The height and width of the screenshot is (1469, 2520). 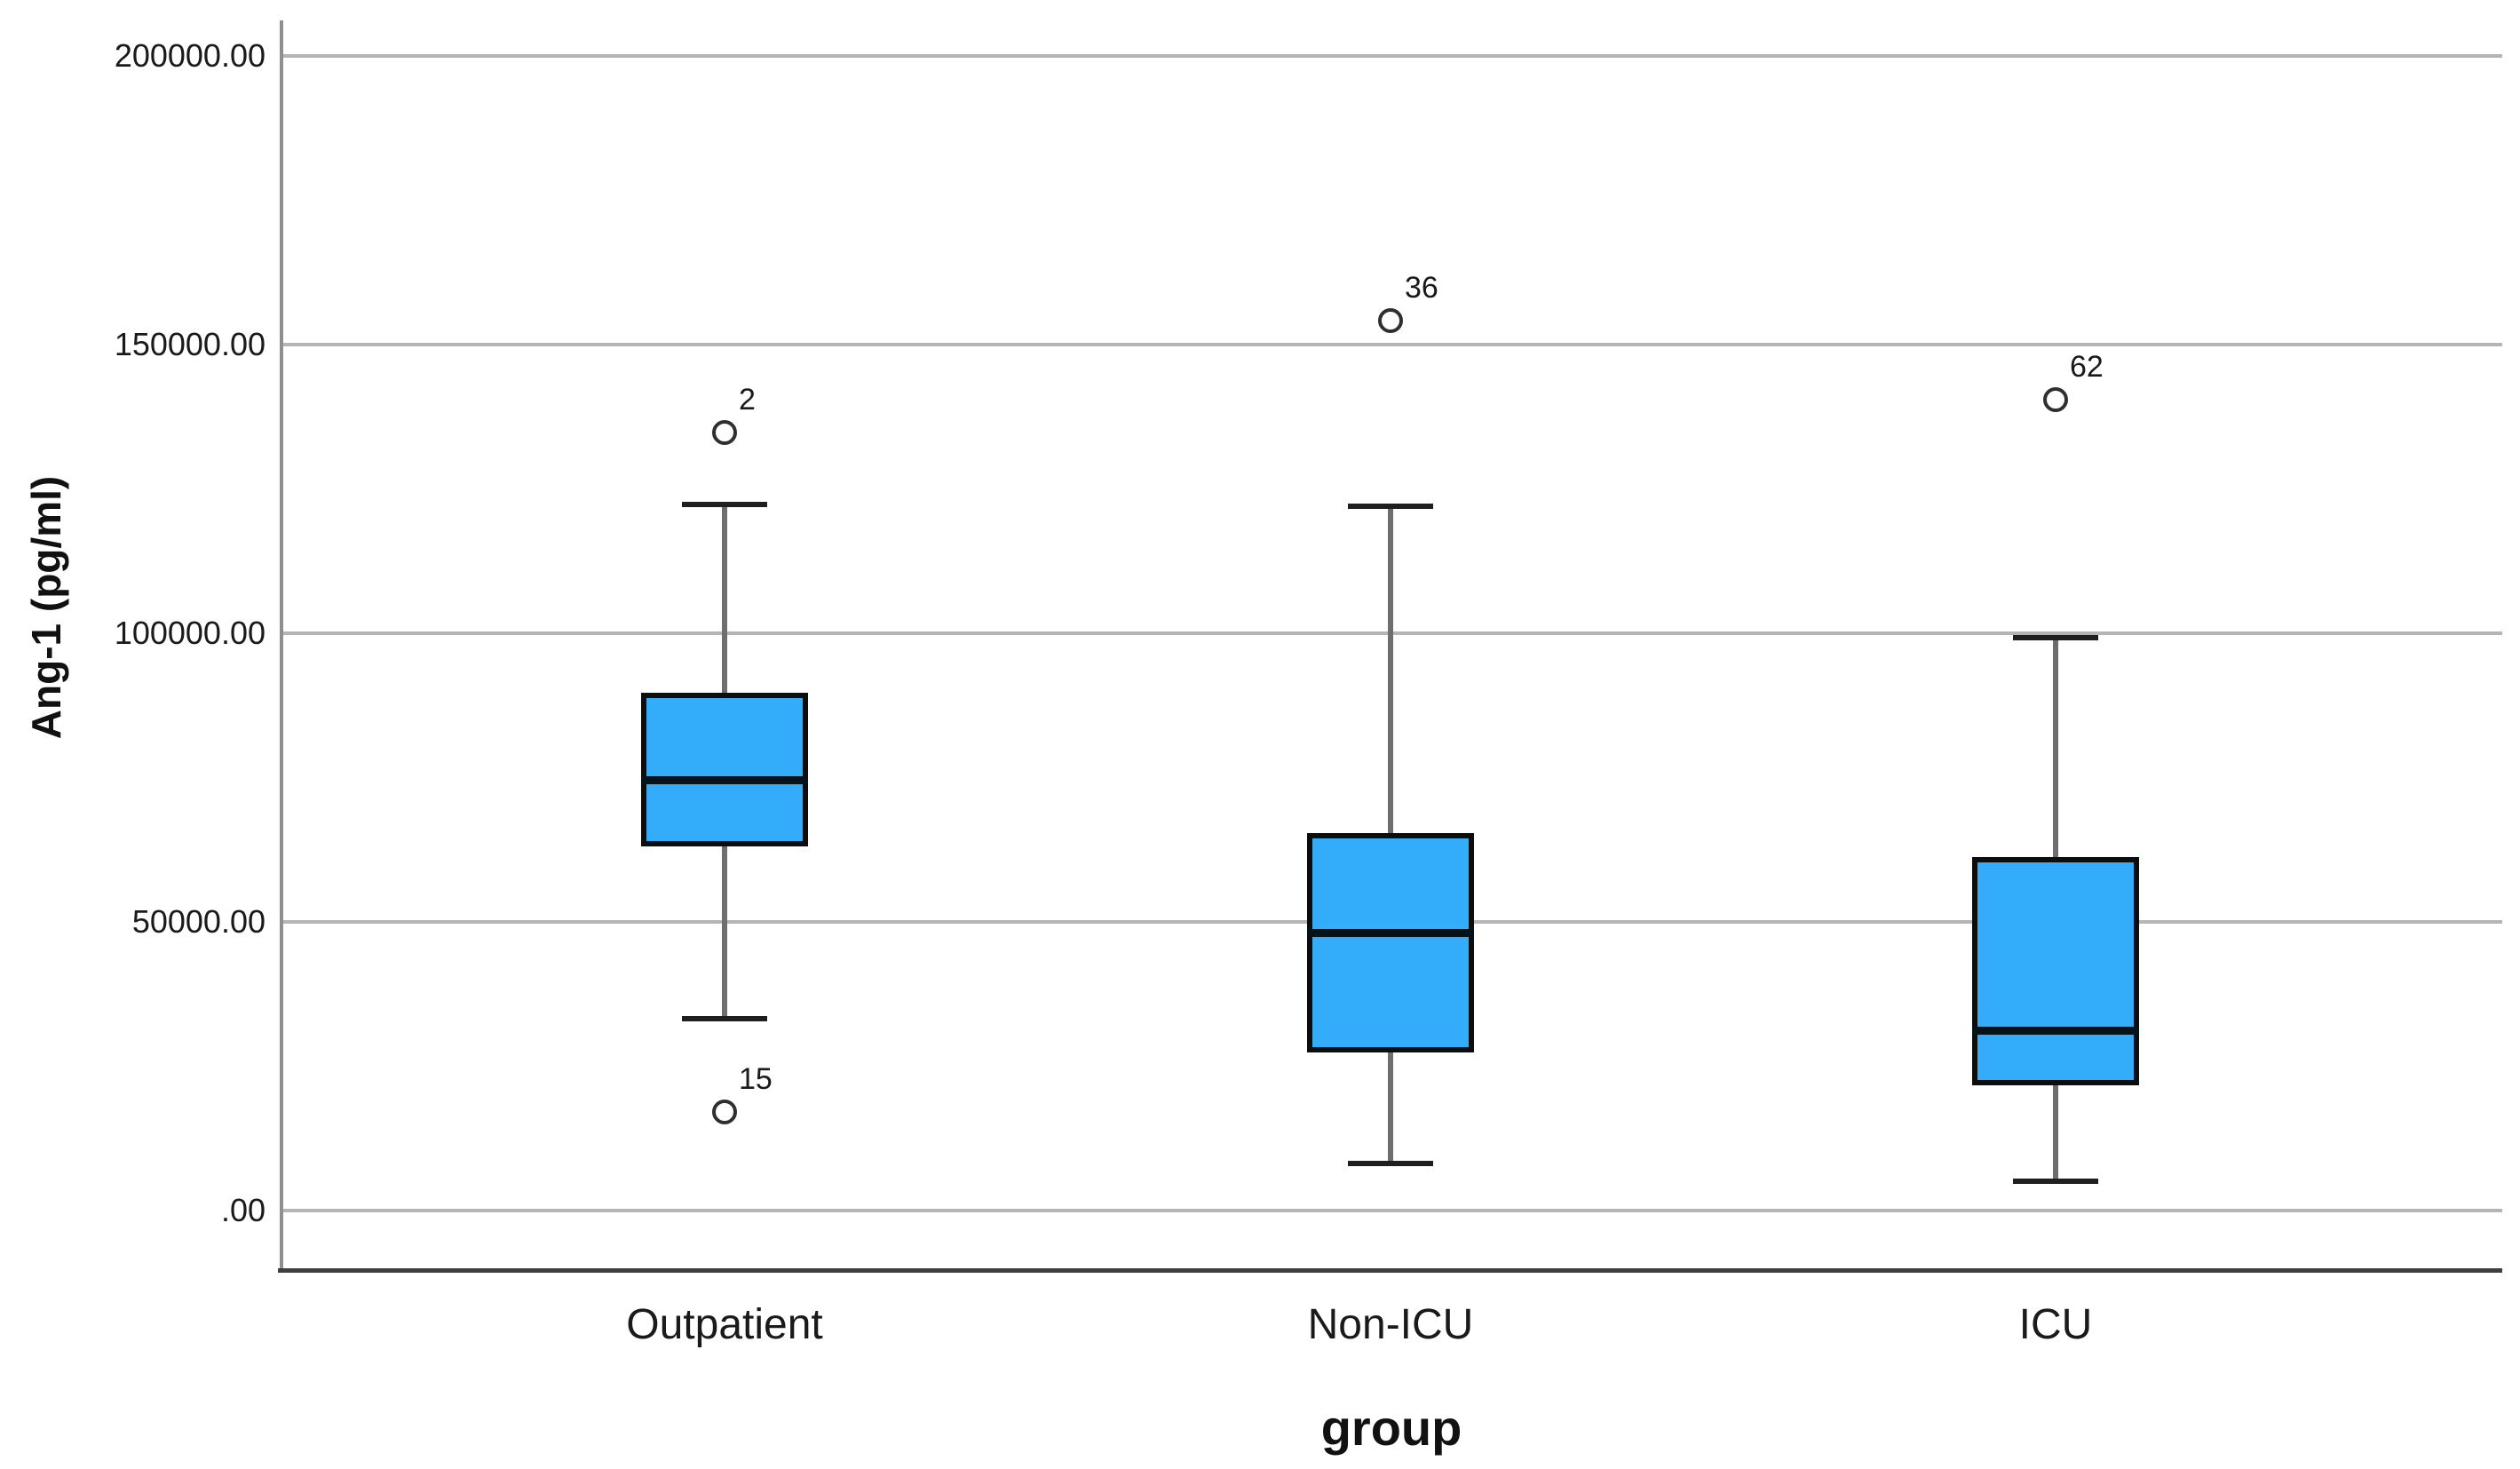 I want to click on x-tick-label: ICU, so click(x=2055, y=1324).